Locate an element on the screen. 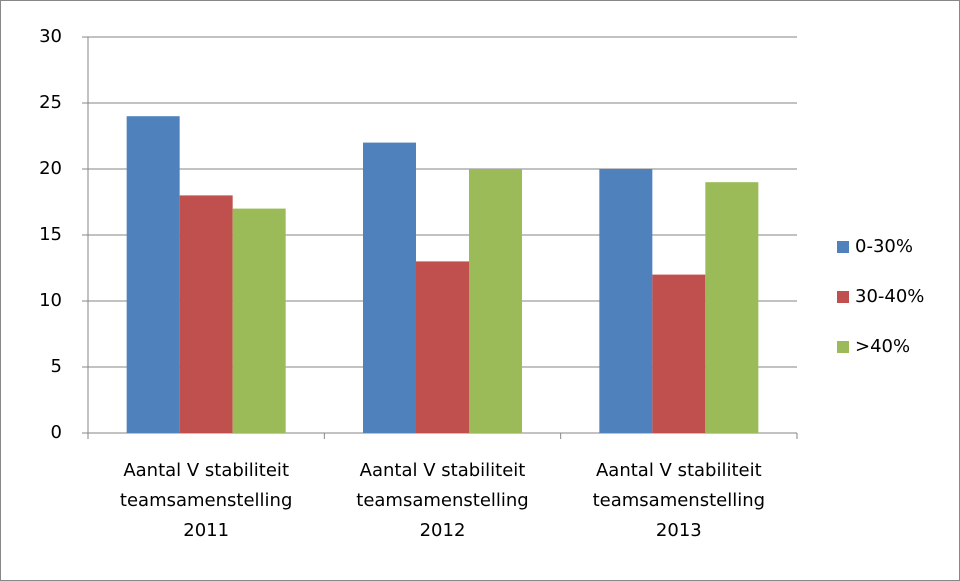 The image size is (960, 581). y-tick-label: 0 is located at coordinates (56, 432).